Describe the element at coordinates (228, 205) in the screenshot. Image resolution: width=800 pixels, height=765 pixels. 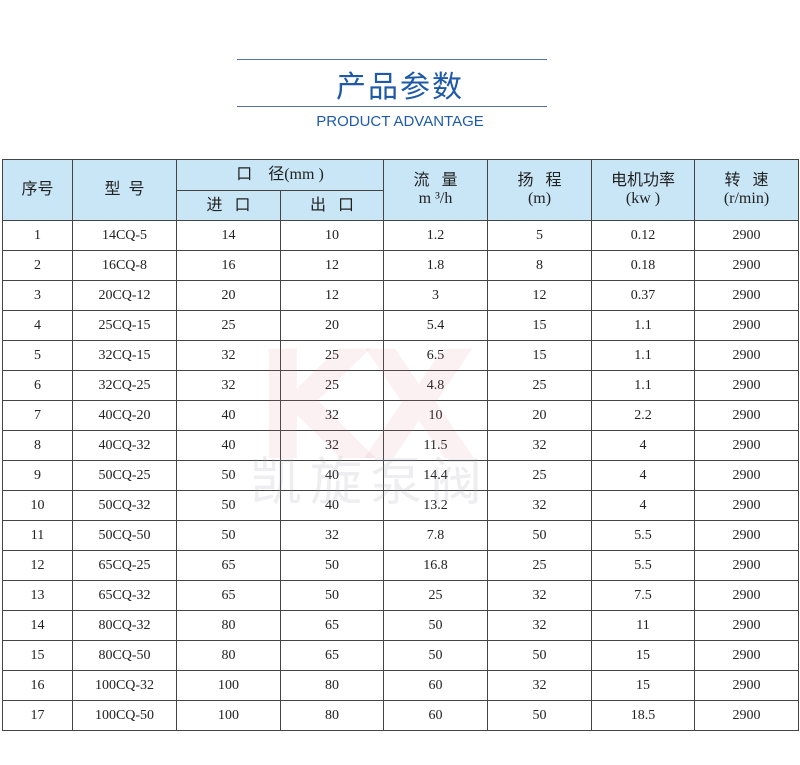
I see `header-inlet: 进 口` at that location.